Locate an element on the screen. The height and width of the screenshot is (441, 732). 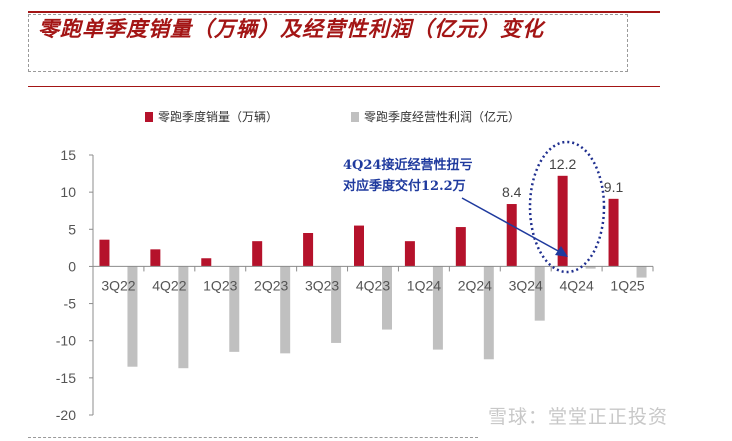
x-tick-label: 2Q23 is located at coordinates (271, 285).